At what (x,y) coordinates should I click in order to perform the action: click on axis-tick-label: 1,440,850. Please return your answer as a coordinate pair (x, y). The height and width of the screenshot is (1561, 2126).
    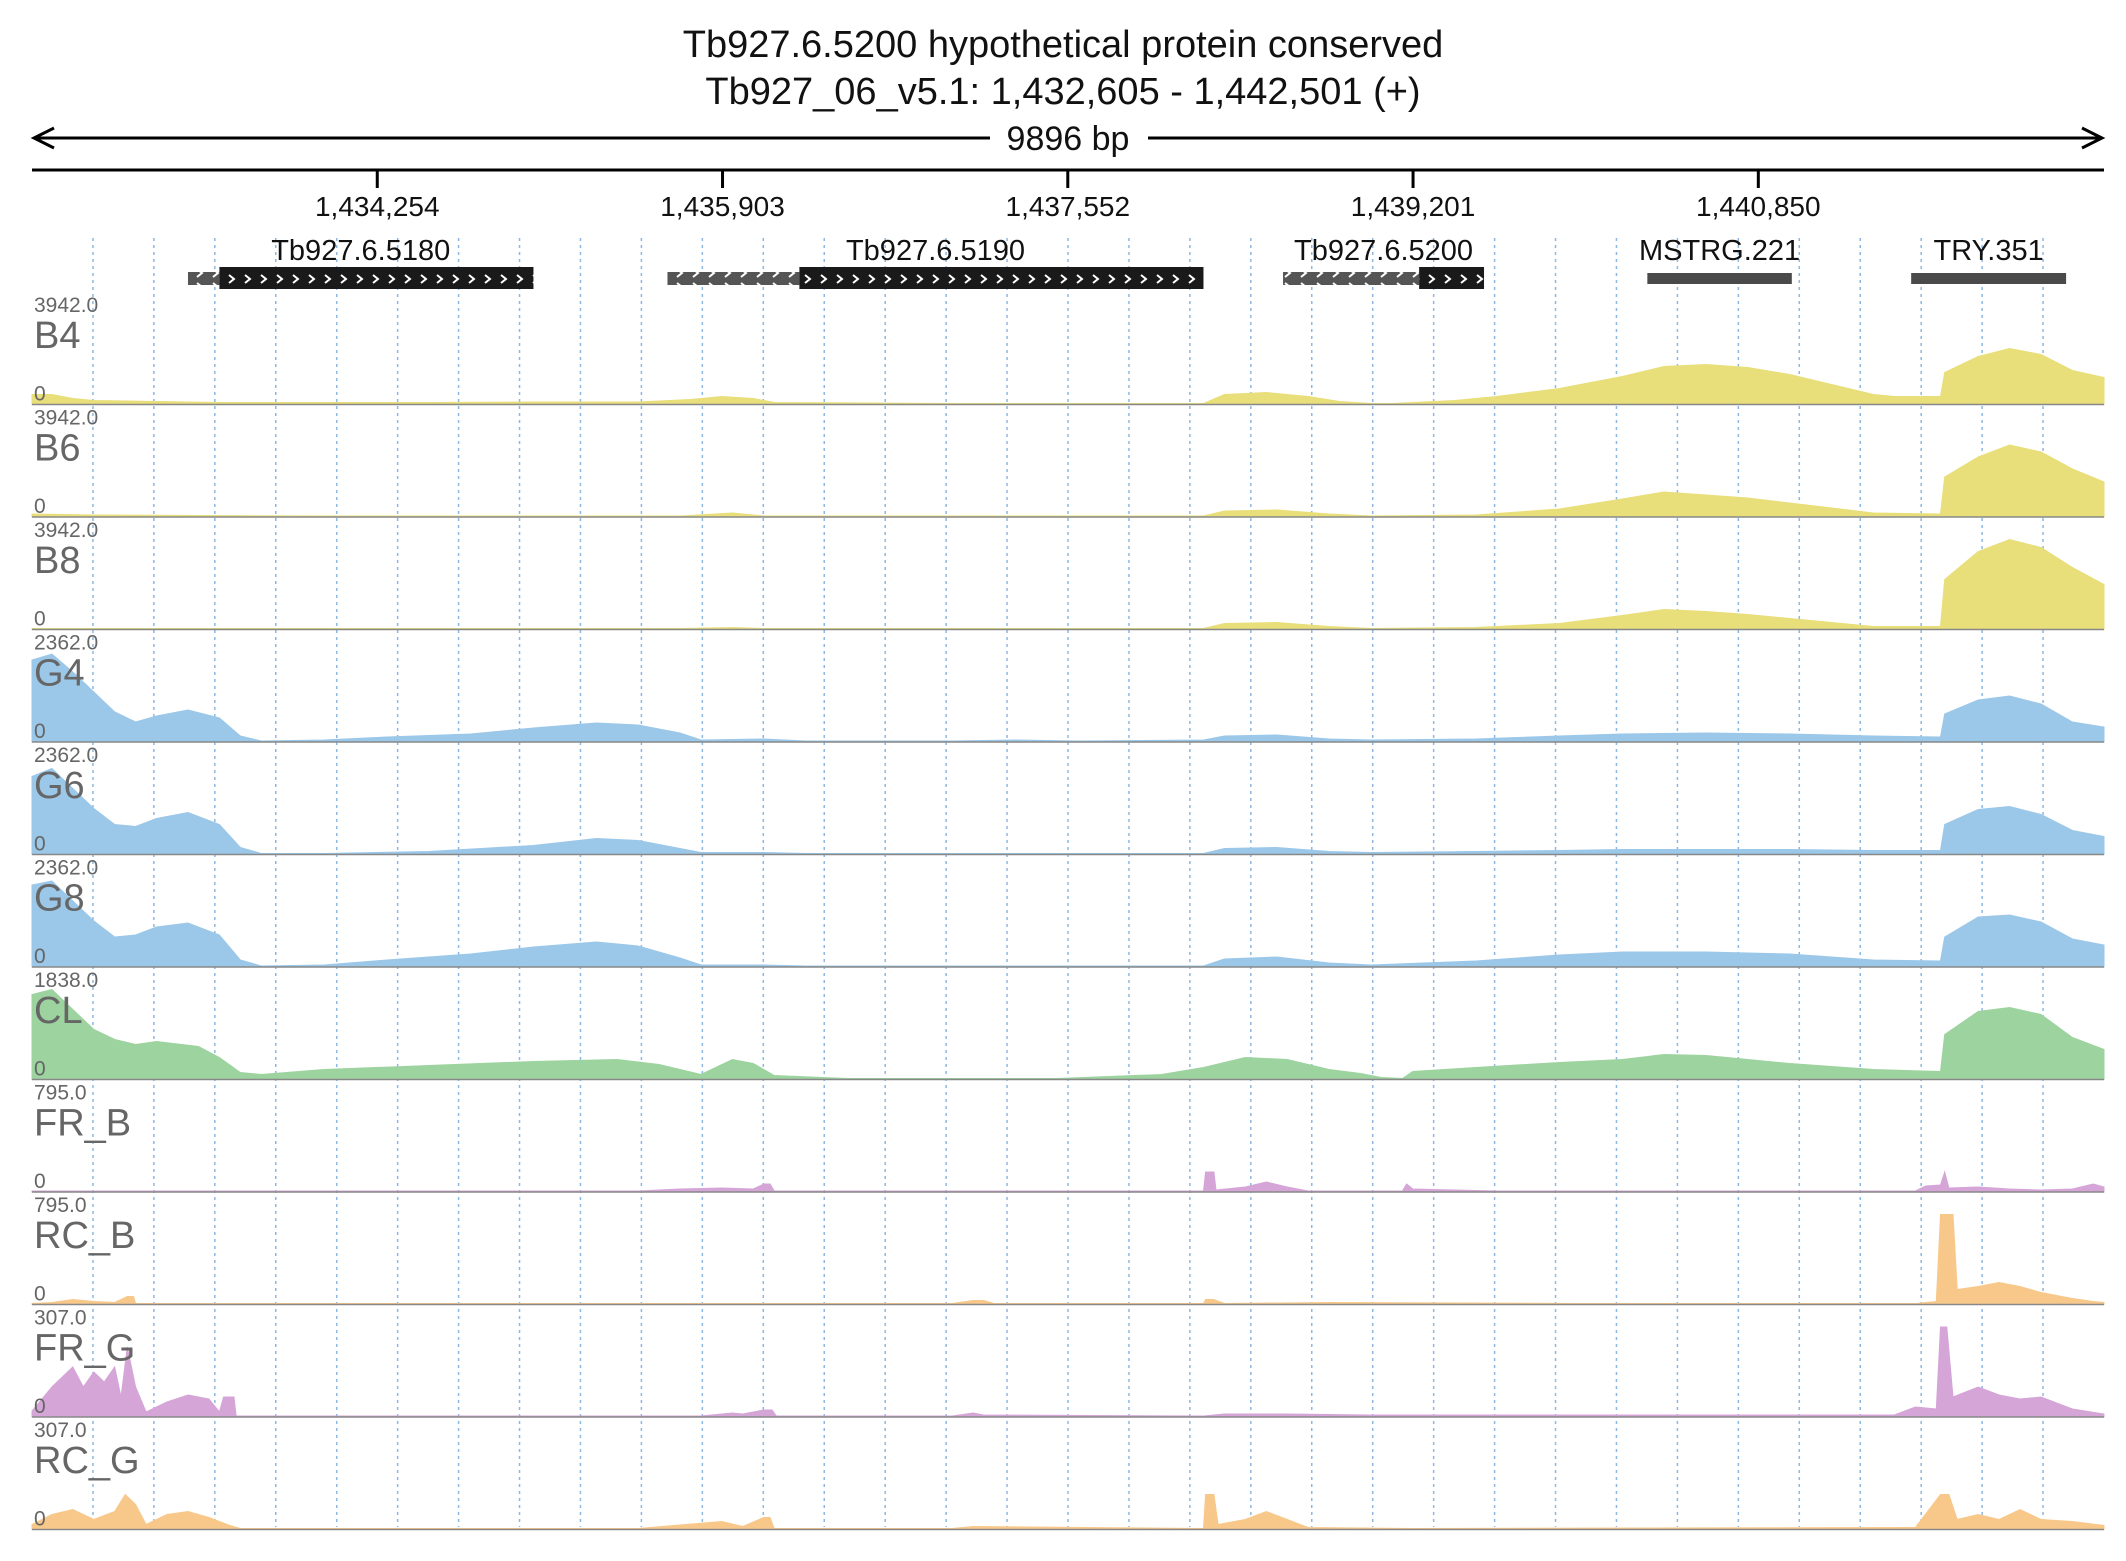
    Looking at the image, I should click on (1758, 206).